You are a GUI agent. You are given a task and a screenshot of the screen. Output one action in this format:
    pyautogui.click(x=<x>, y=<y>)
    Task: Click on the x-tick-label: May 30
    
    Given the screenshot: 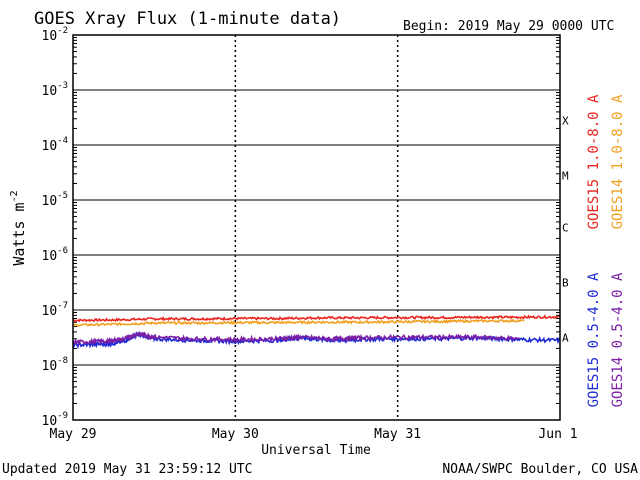 What is the action you would take?
    pyautogui.click(x=235, y=434)
    